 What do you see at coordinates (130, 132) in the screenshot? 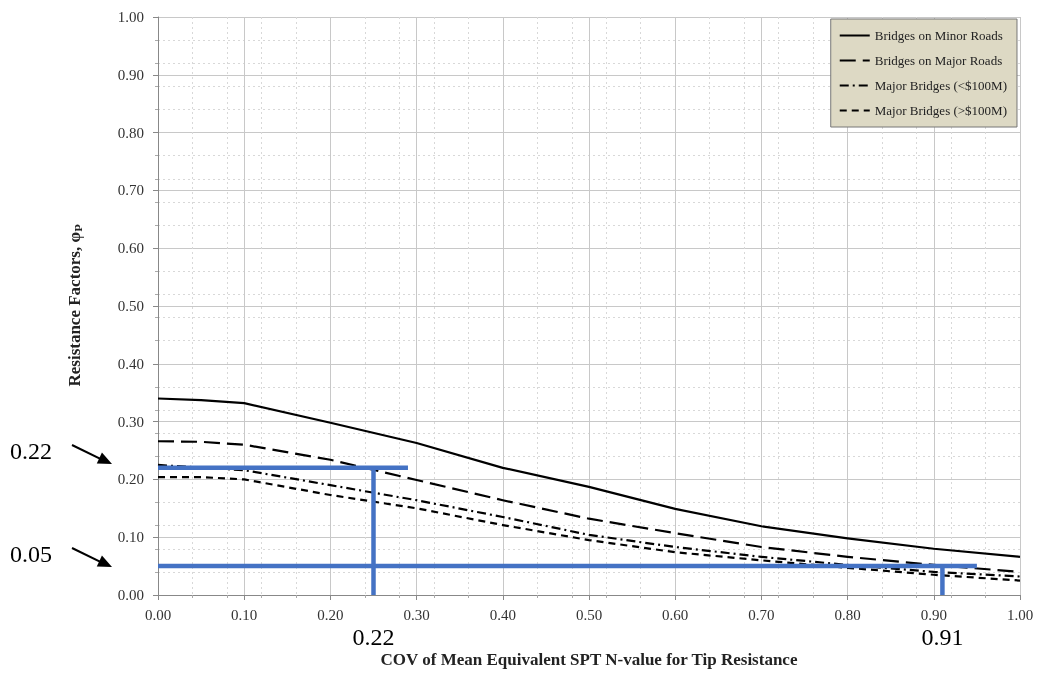
I see `y-tick-label: 0.80` at bounding box center [130, 132].